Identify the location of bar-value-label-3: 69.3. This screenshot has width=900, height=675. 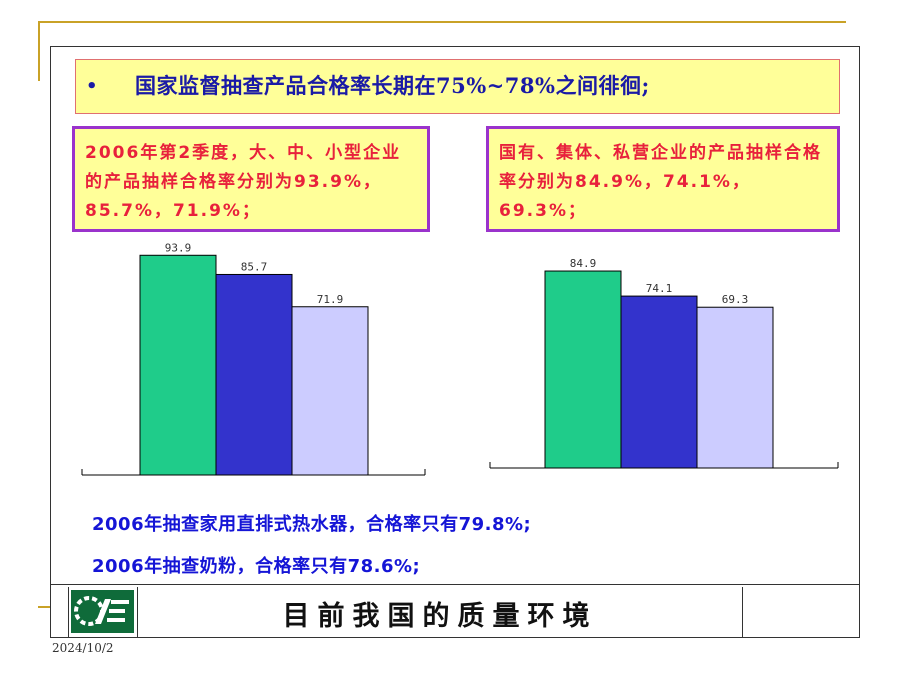
(735, 299).